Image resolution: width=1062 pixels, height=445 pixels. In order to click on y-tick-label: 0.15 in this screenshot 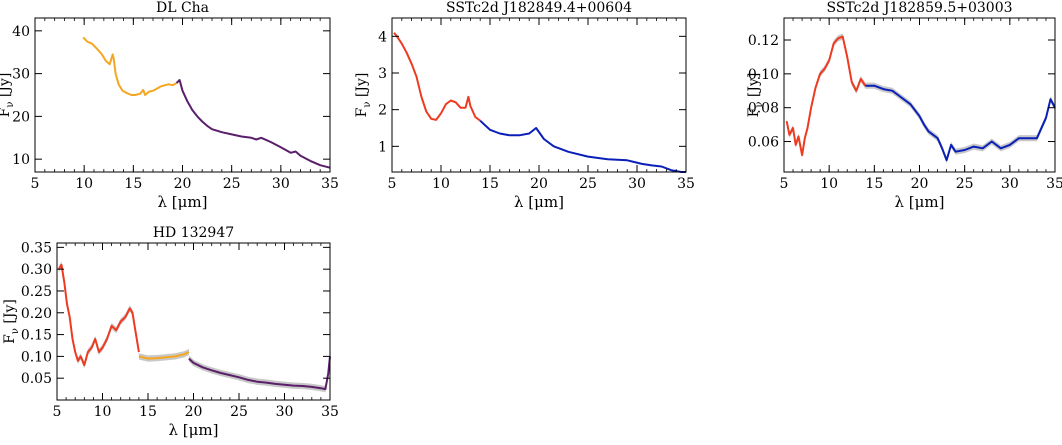, I will do `click(36, 336)`.